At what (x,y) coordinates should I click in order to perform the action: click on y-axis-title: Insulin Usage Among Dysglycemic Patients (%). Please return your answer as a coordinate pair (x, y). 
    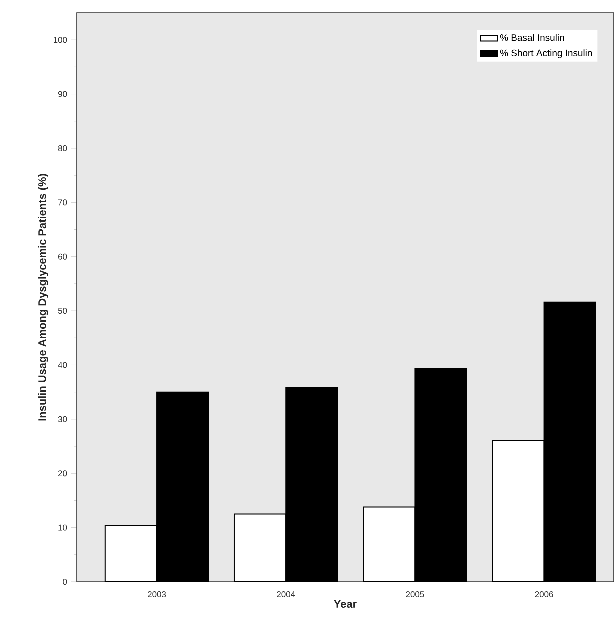
    Looking at the image, I should click on (43, 297).